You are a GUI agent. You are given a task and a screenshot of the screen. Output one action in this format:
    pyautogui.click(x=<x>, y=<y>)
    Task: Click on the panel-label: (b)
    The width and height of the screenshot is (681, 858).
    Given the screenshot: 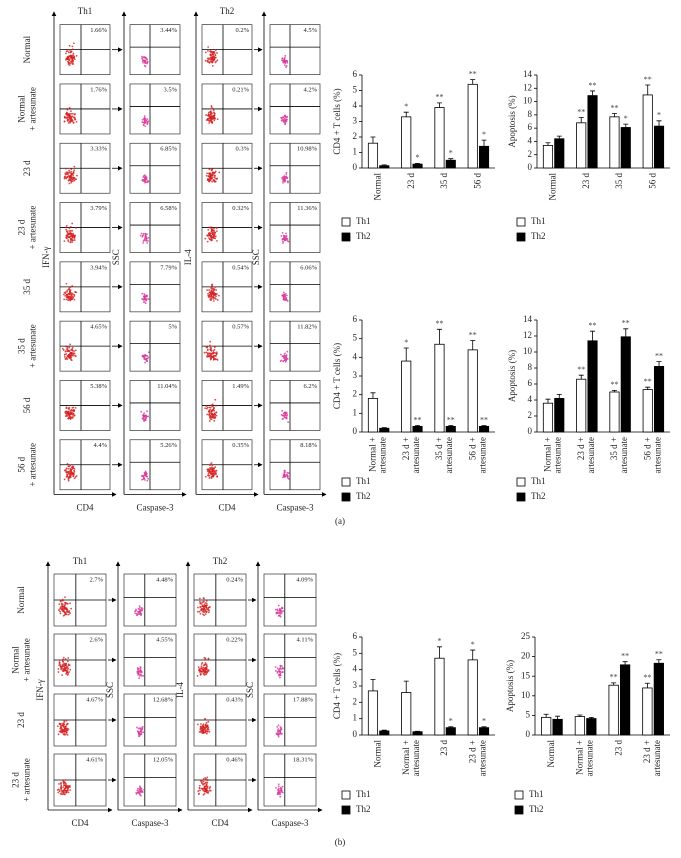 What is the action you would take?
    pyautogui.click(x=340, y=842)
    